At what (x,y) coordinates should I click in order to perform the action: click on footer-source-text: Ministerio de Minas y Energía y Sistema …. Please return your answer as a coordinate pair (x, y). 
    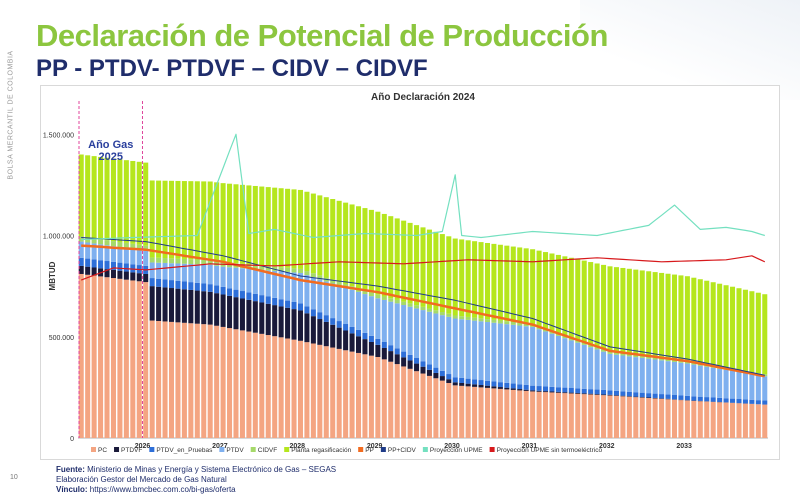
    Looking at the image, I should click on (212, 469).